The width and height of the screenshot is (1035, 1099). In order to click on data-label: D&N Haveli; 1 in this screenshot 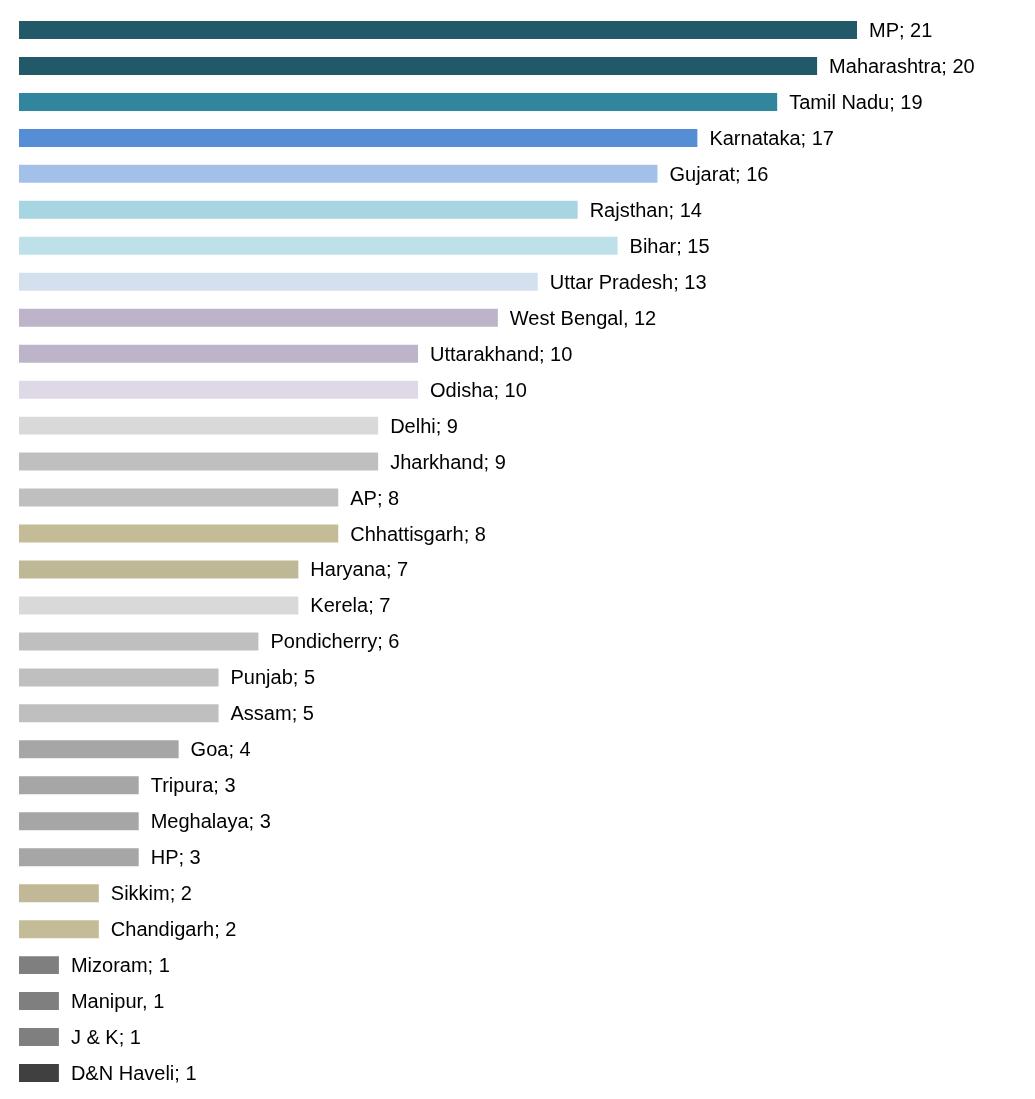, I will do `click(133, 1073)`.